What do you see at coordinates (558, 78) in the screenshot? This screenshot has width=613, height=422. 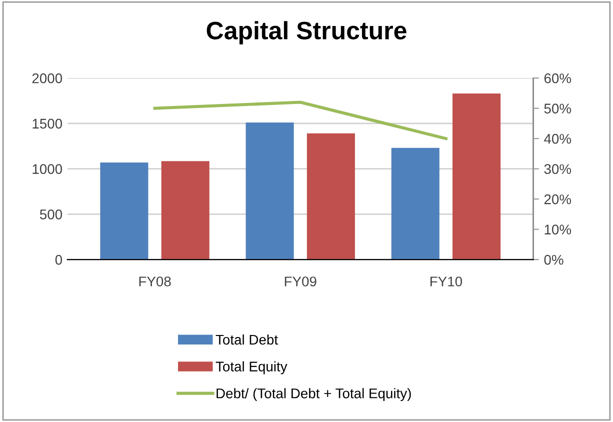 I see `y2-tick-label: 60%` at bounding box center [558, 78].